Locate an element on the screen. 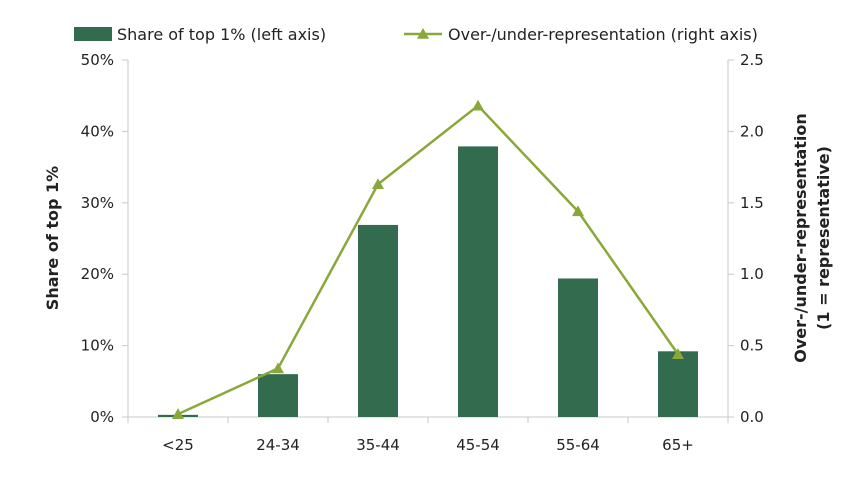 This screenshot has height=480, width=848. left-tick-label: 50% is located at coordinates (97, 60).